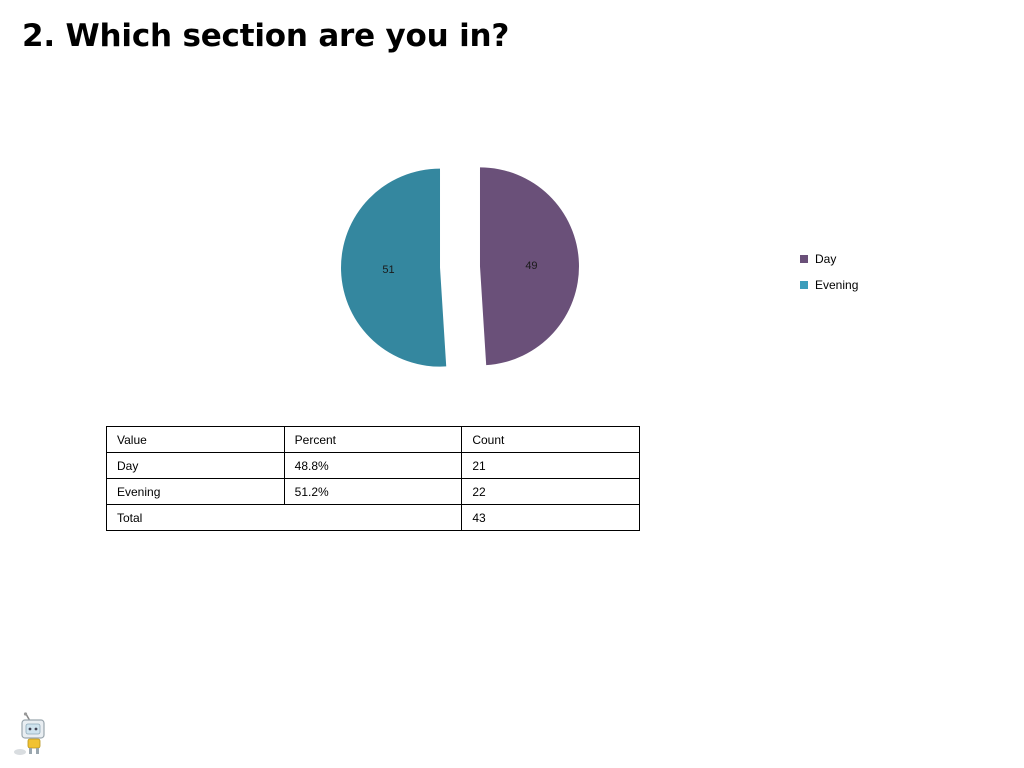 The width and height of the screenshot is (1024, 768). I want to click on slice-label-day: 49, so click(531, 266).